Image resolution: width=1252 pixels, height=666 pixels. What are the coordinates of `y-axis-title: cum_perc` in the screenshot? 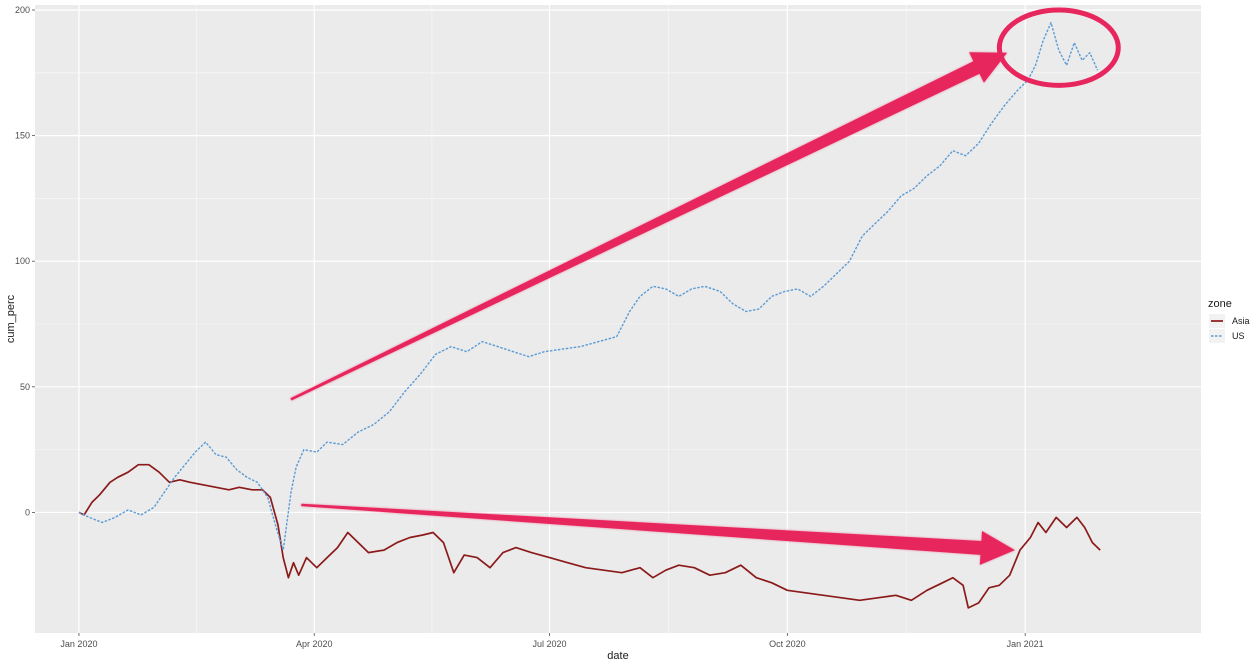 It's located at (11, 318).